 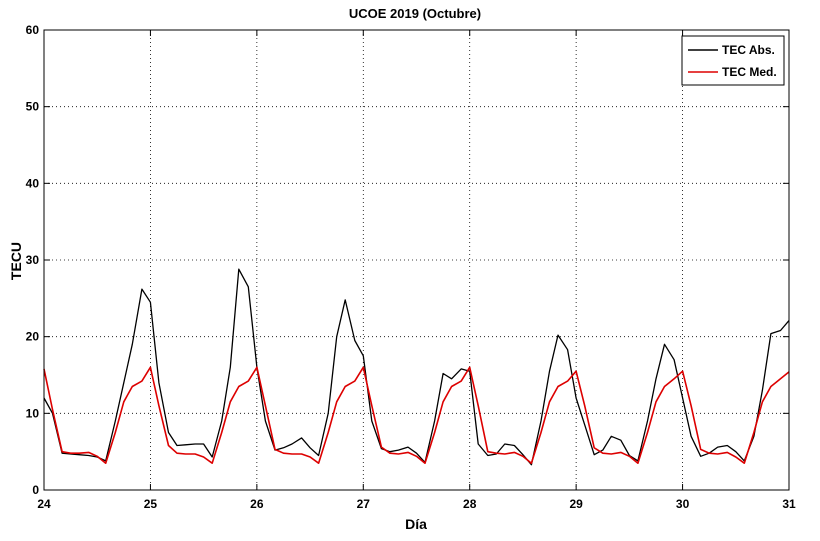 What do you see at coordinates (33, 260) in the screenshot?
I see `y-tick-label: 30` at bounding box center [33, 260].